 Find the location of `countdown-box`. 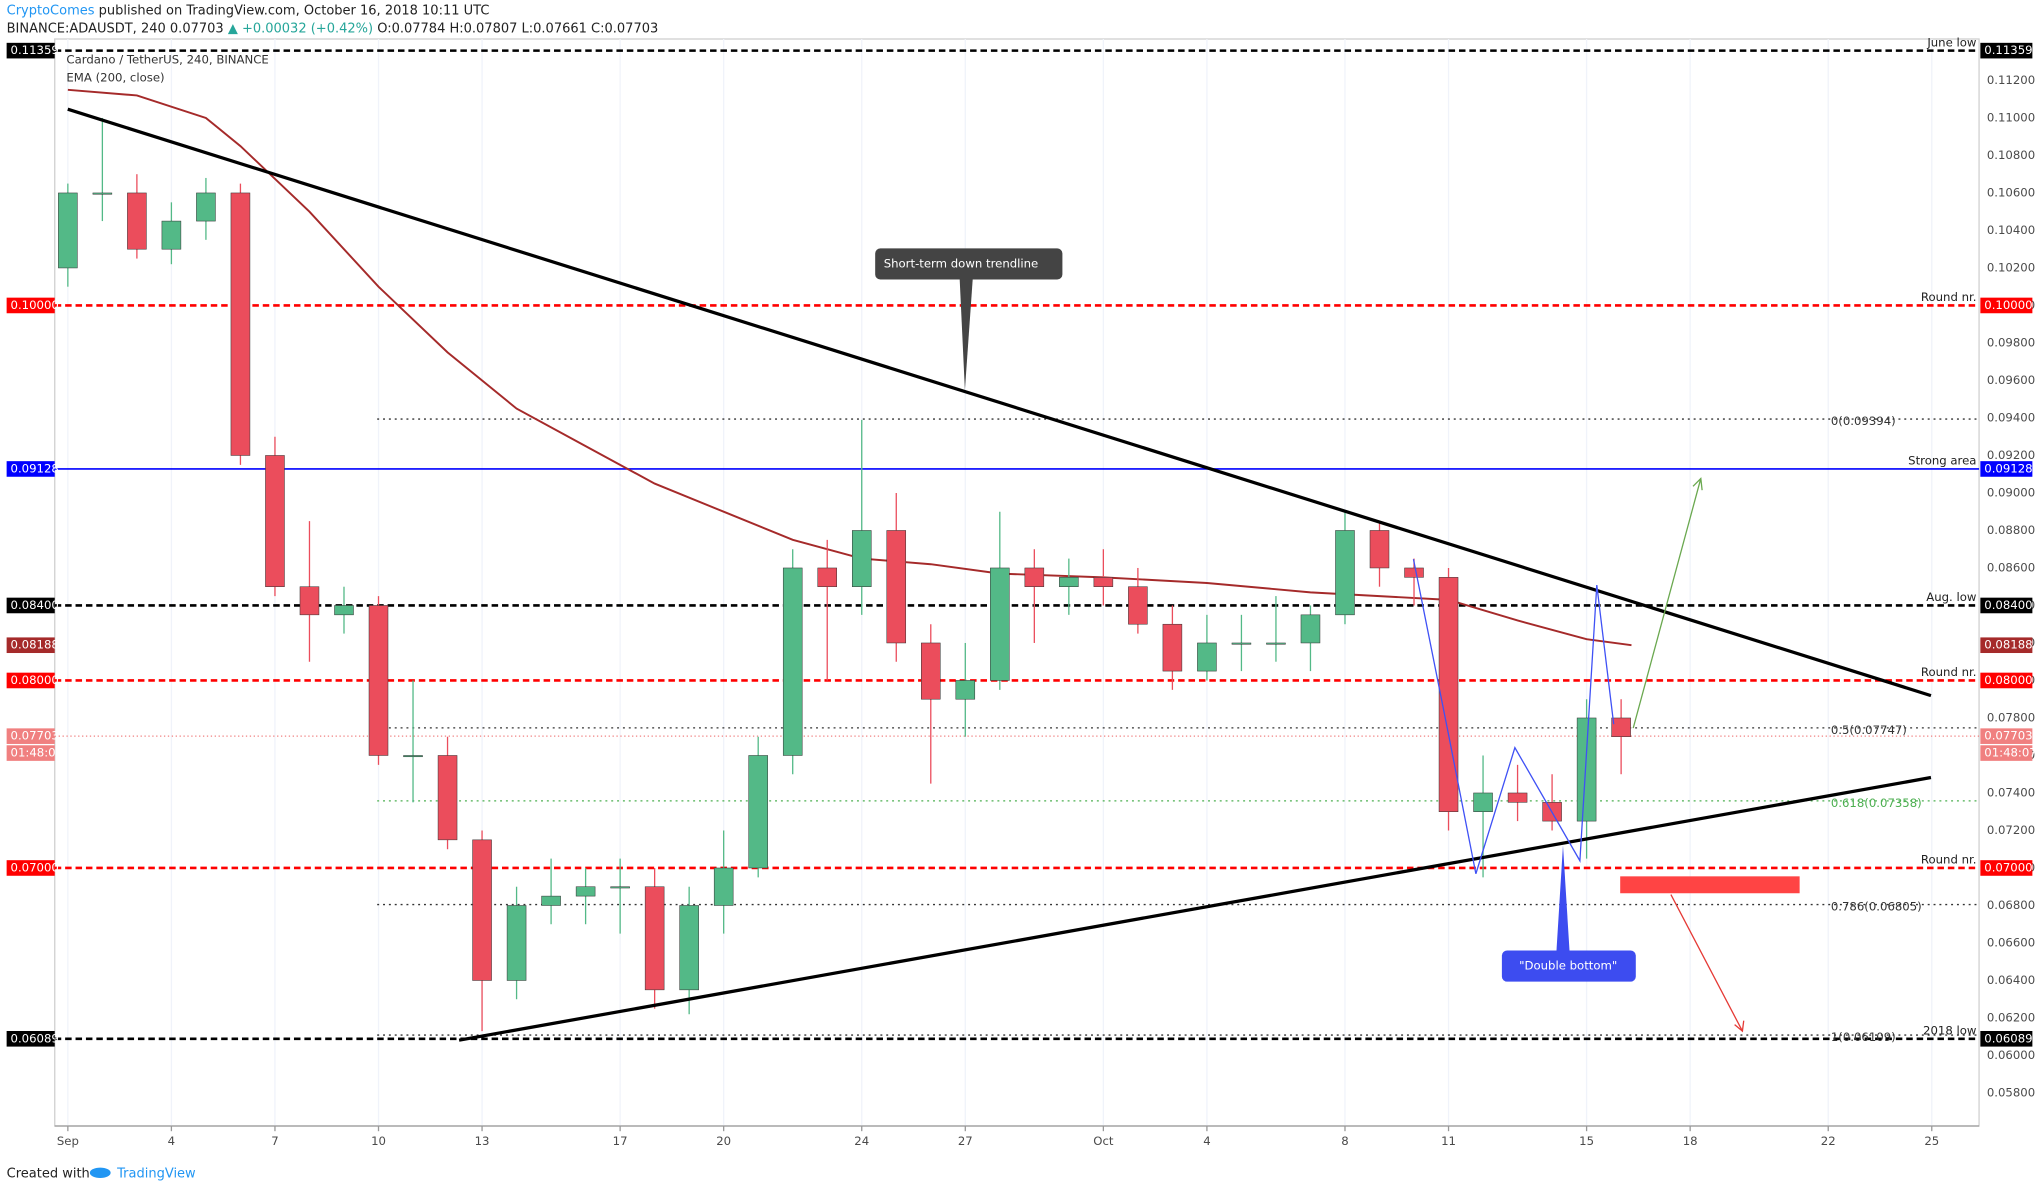

countdown-box is located at coordinates (2006, 753).